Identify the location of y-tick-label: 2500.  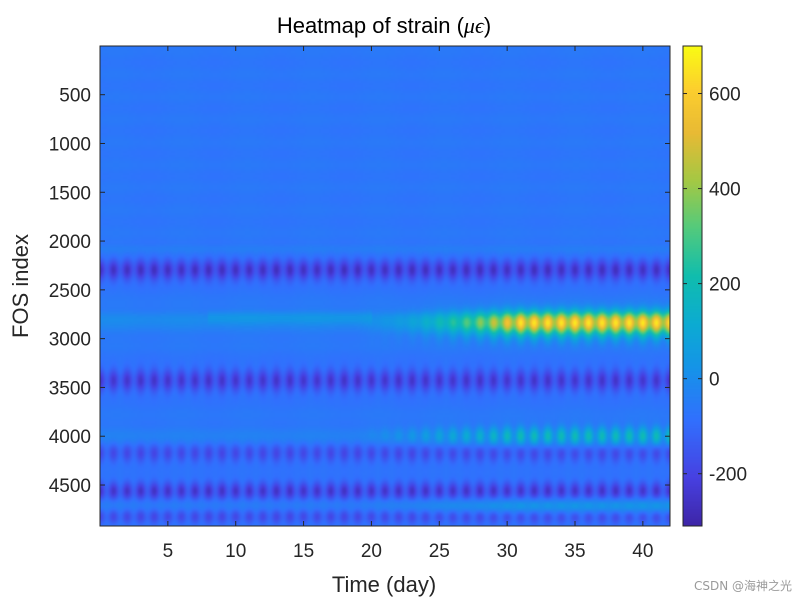
(70, 291).